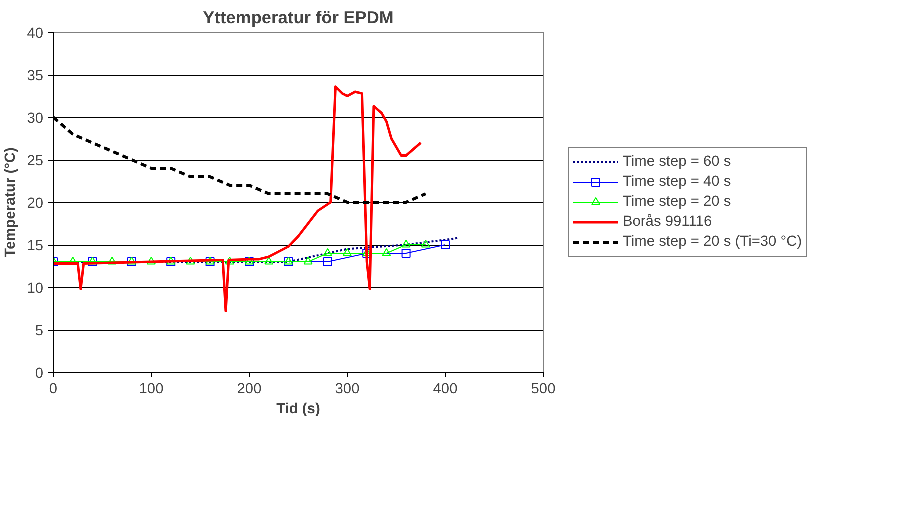 The height and width of the screenshot is (528, 913). Describe the element at coordinates (35, 162) in the screenshot. I see `y-tick-label: 25` at that location.